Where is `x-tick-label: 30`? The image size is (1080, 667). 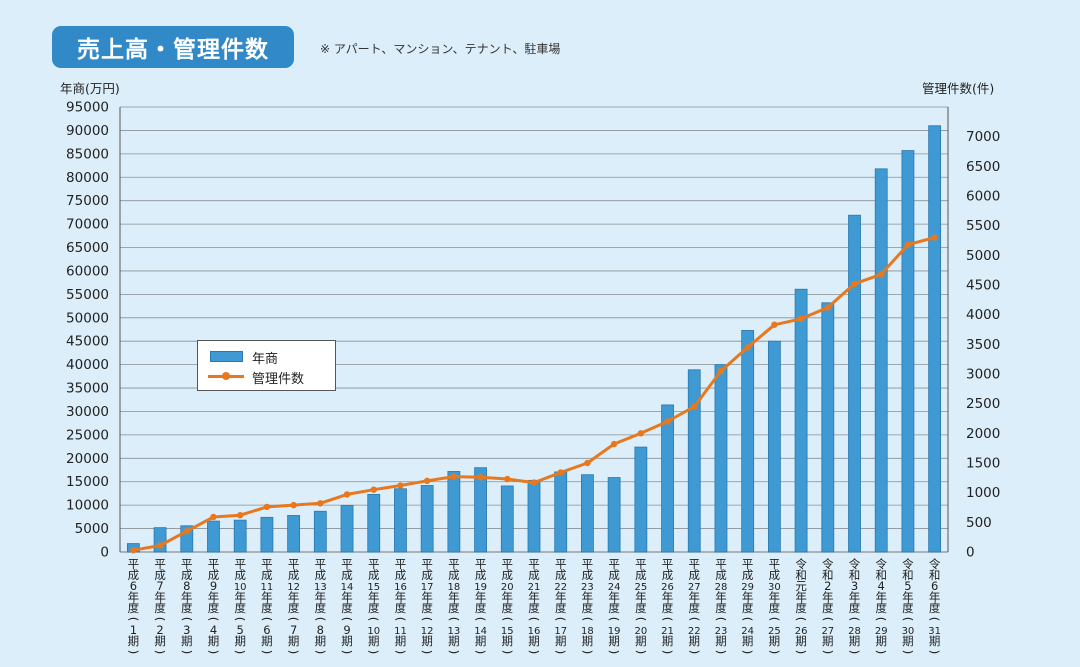 x-tick-label: 30 is located at coordinates (774, 587).